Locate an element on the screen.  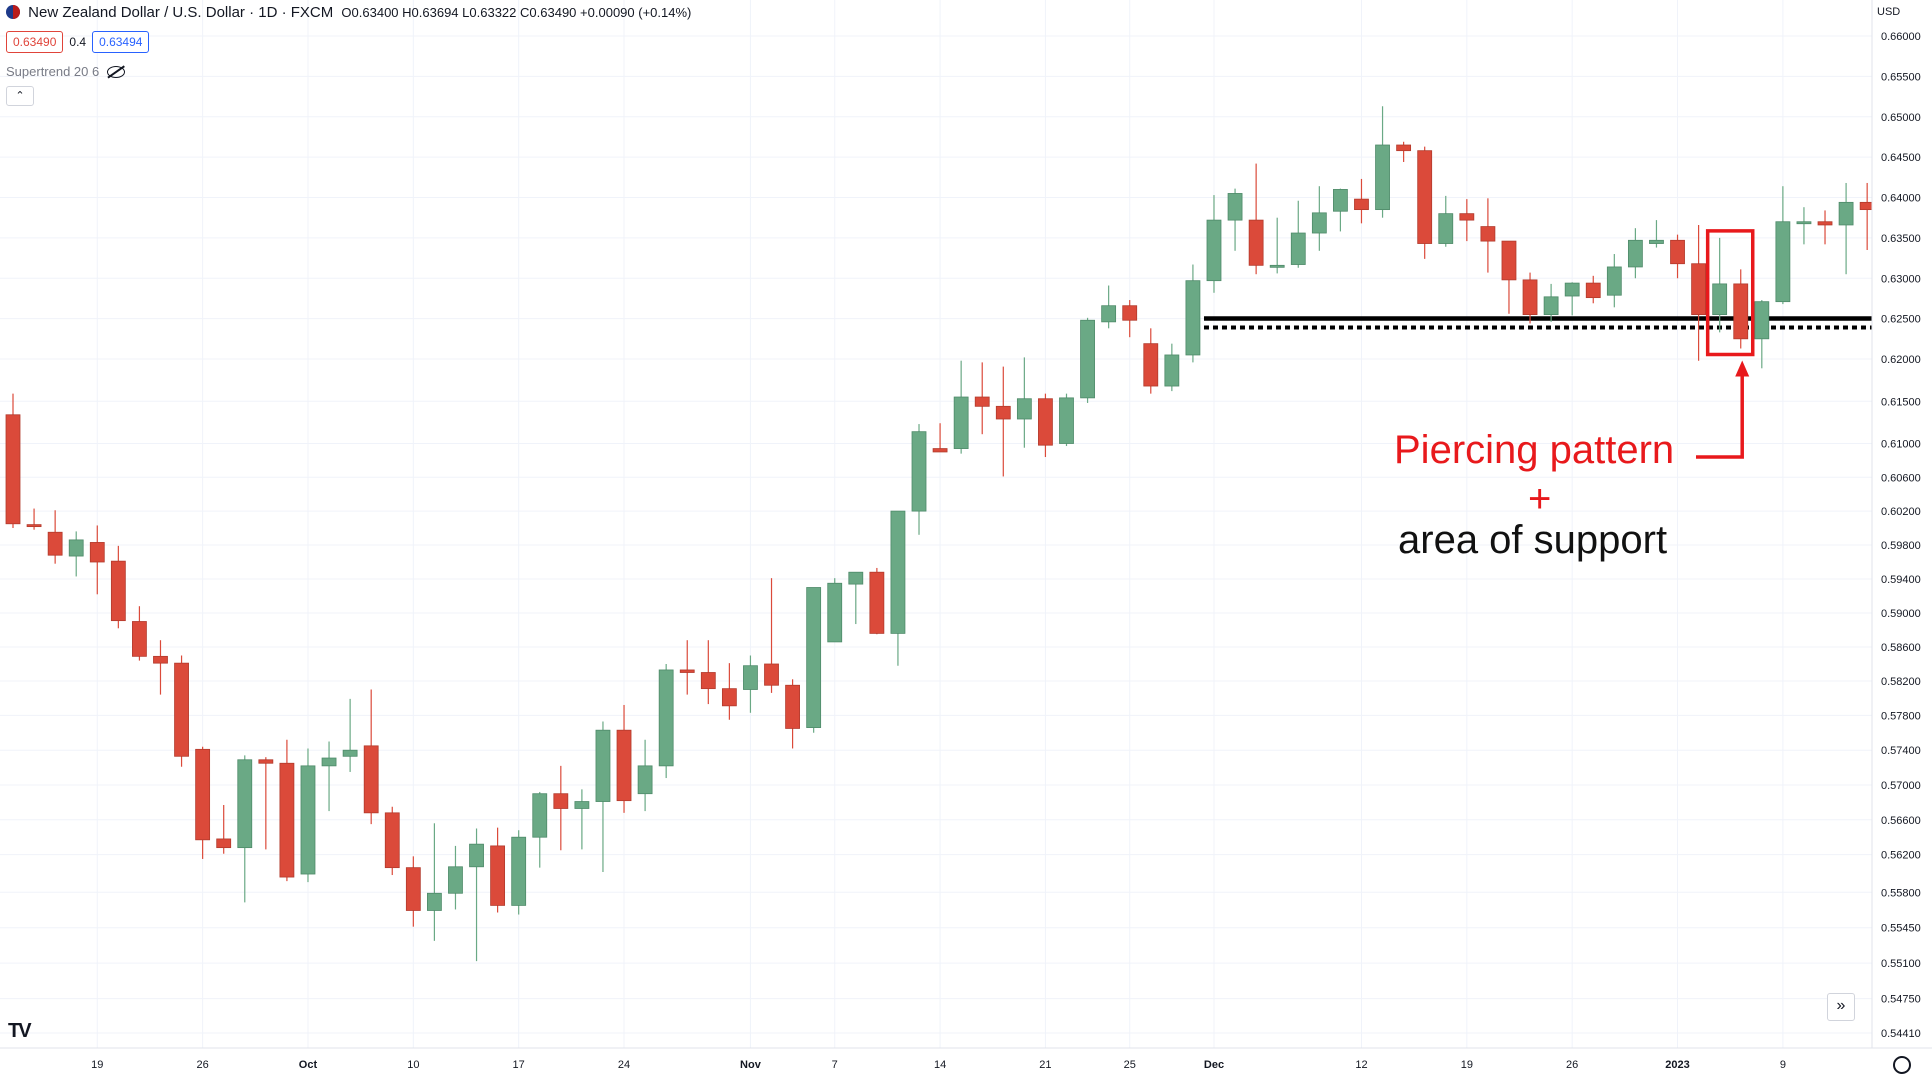
spread-value: 0.4 is located at coordinates (78, 42).